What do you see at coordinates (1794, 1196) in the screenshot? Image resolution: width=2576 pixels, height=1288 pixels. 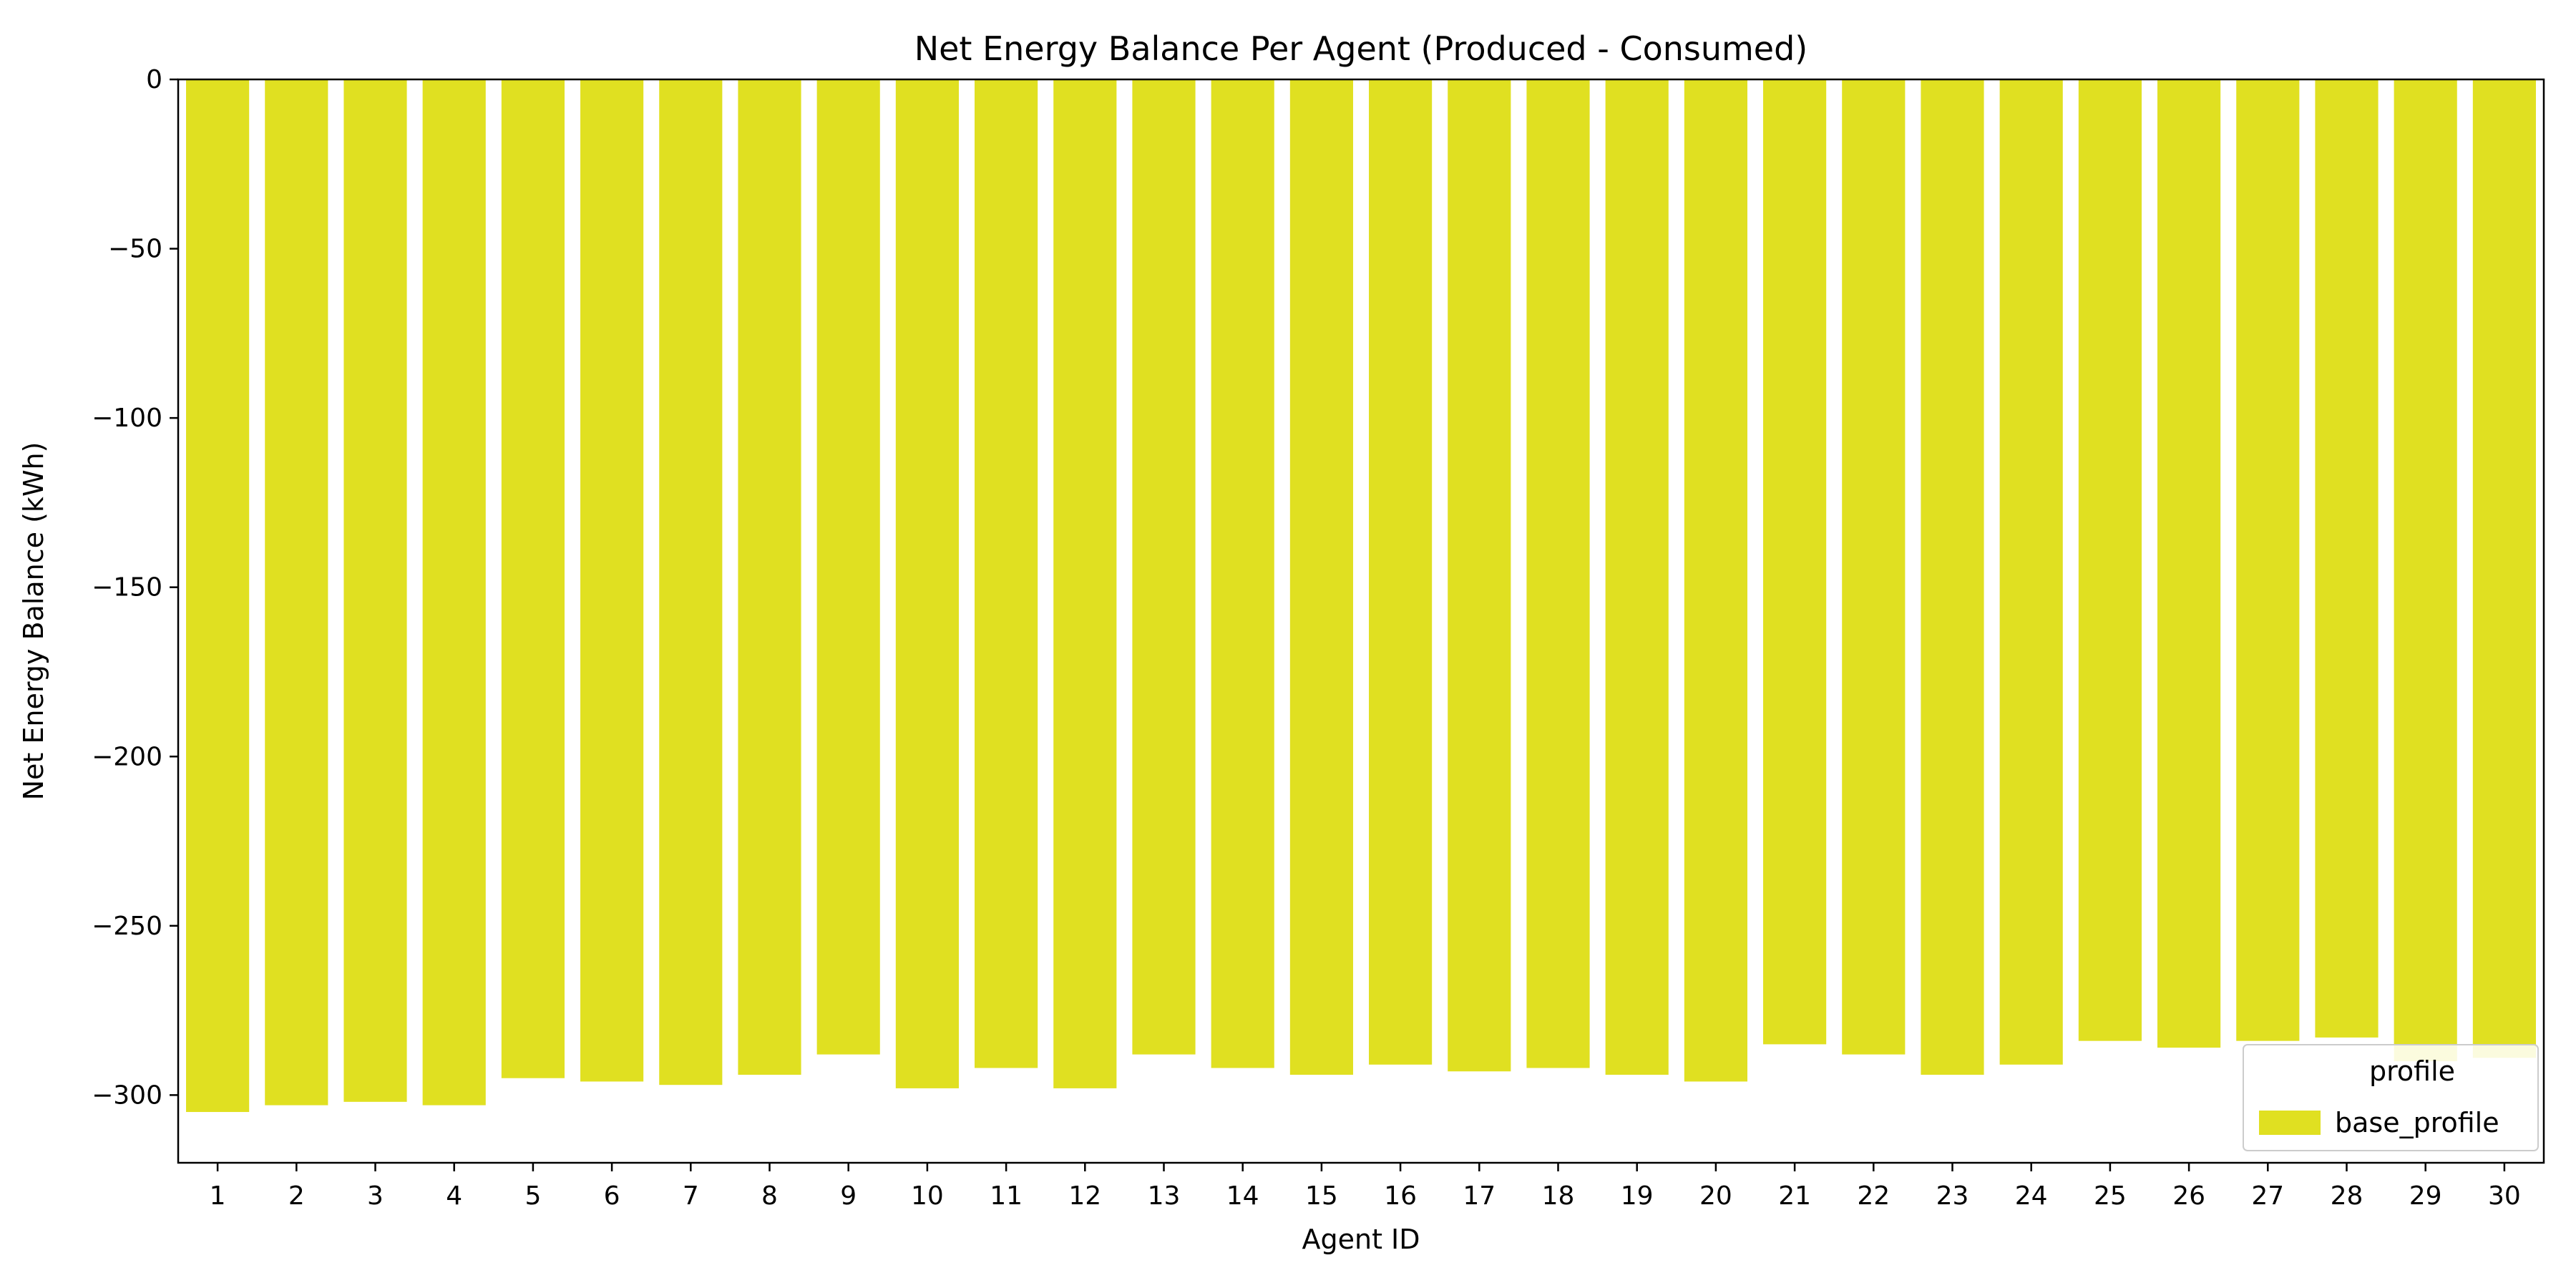 I see `x-tick-label: 21` at bounding box center [1794, 1196].